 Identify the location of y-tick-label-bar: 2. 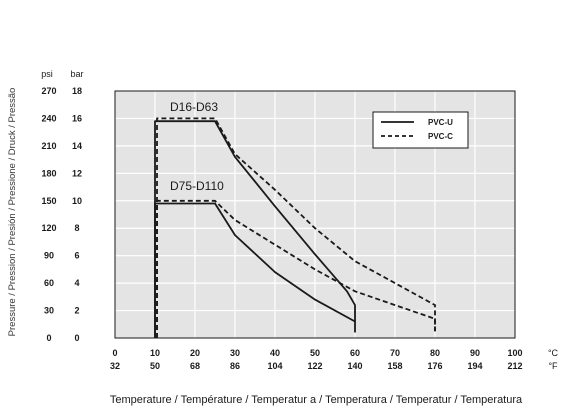
(76, 311).